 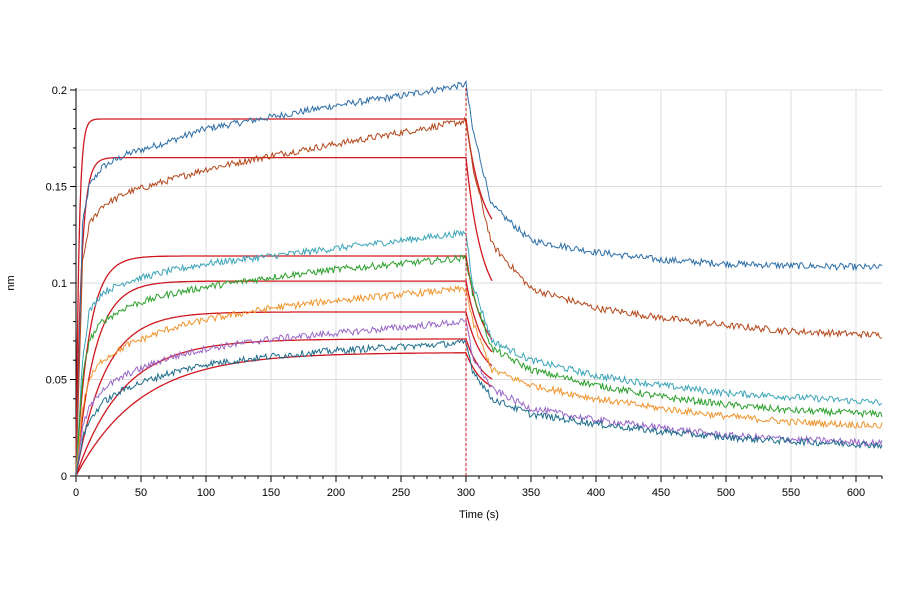 I want to click on x-tick-label: 0, so click(x=76, y=493).